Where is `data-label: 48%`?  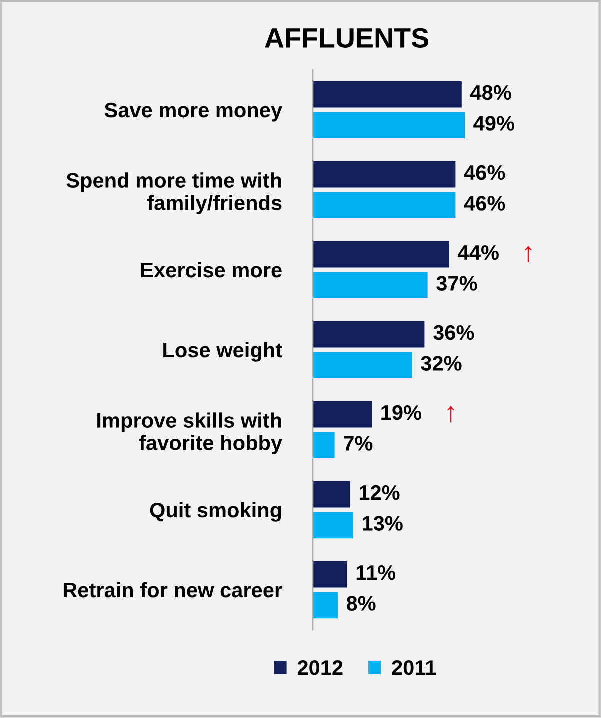
data-label: 48% is located at coordinates (491, 92).